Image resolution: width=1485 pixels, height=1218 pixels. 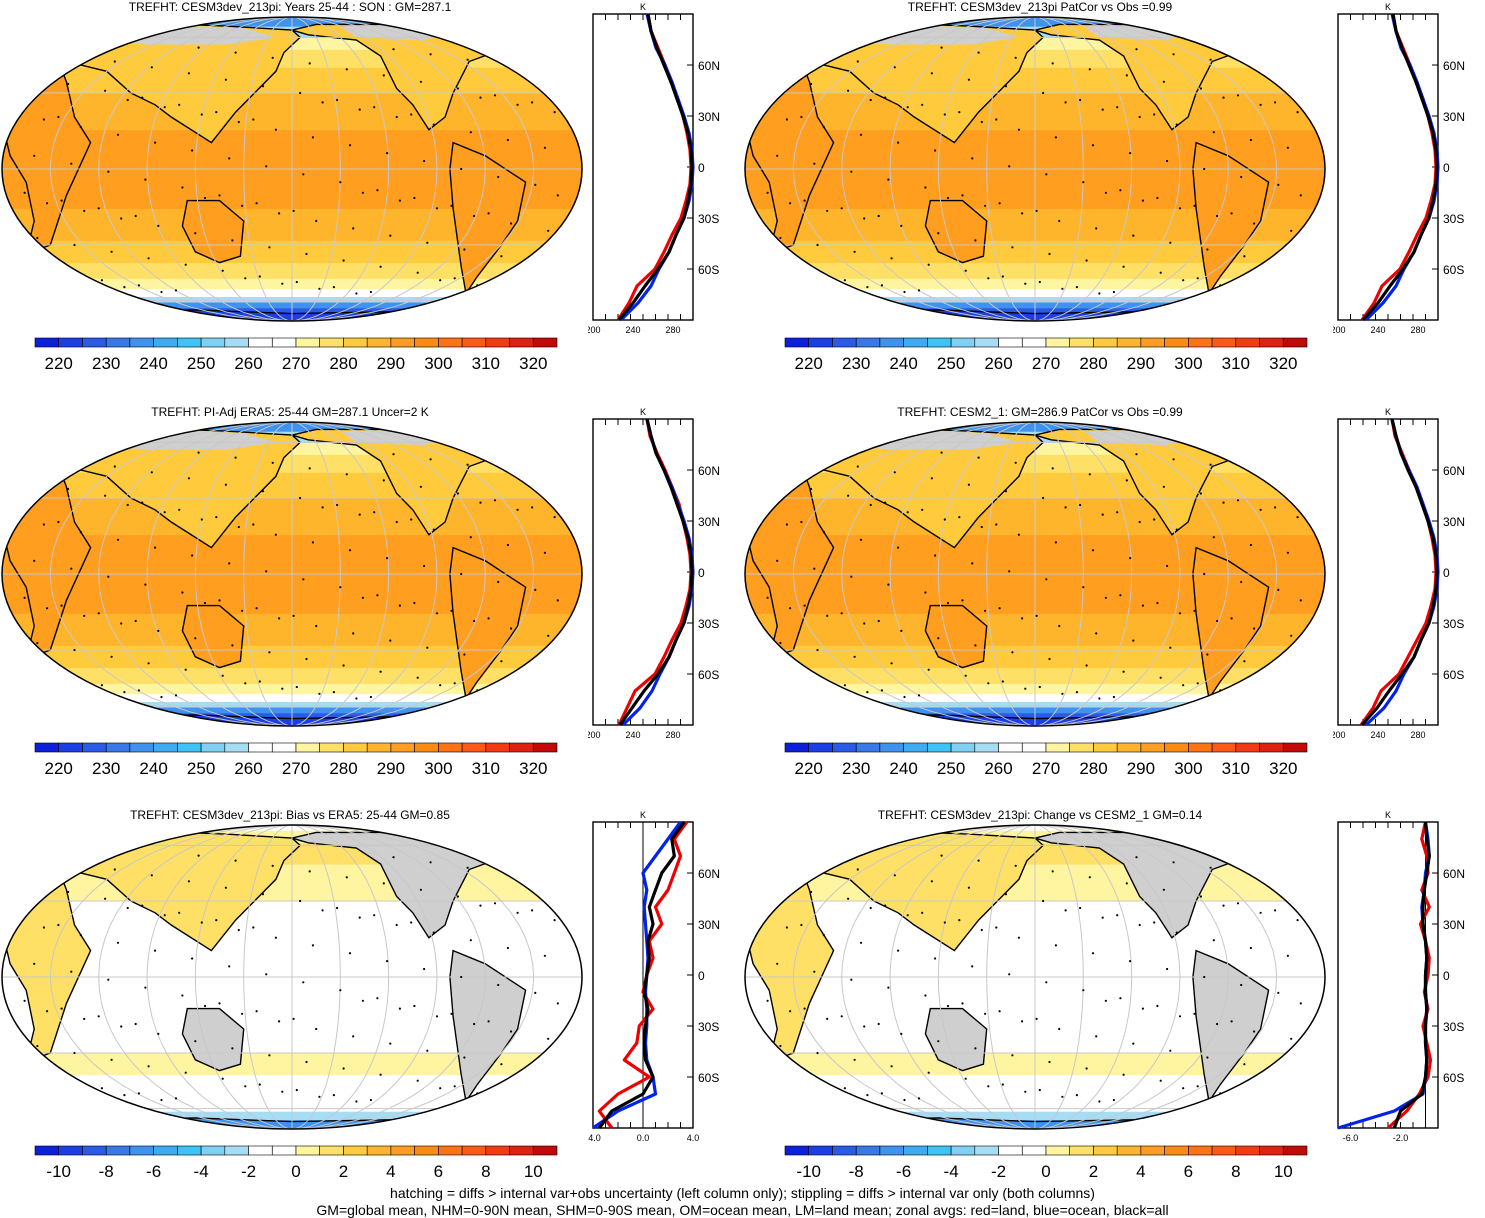 What do you see at coordinates (59, 768) in the screenshot?
I see `colorbar-tick-label: 220` at bounding box center [59, 768].